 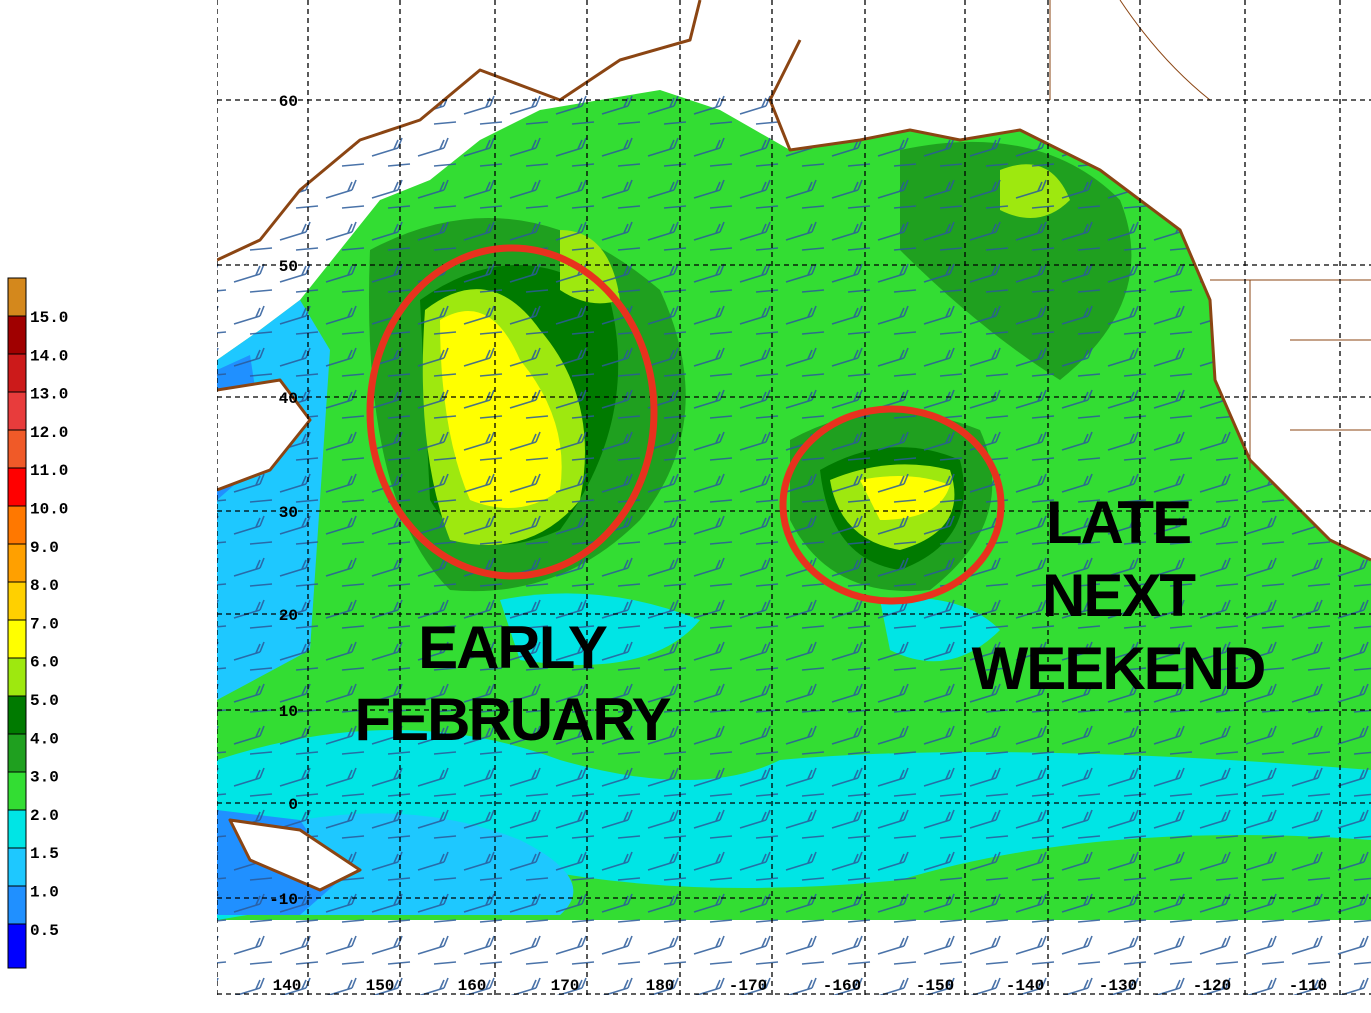 What do you see at coordinates (44, 586) in the screenshot?
I see `legend-label: 8.0` at bounding box center [44, 586].